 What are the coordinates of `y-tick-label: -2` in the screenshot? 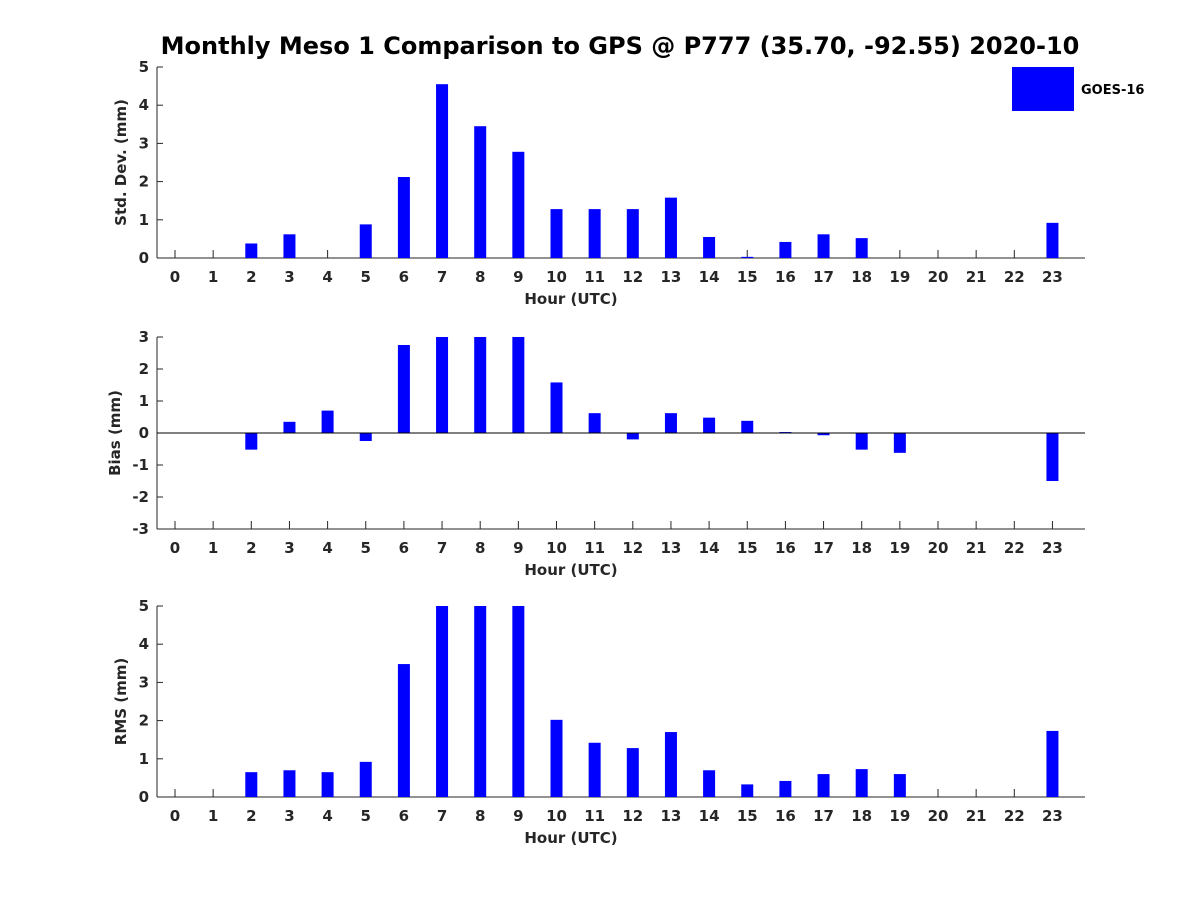 It's located at (140, 497).